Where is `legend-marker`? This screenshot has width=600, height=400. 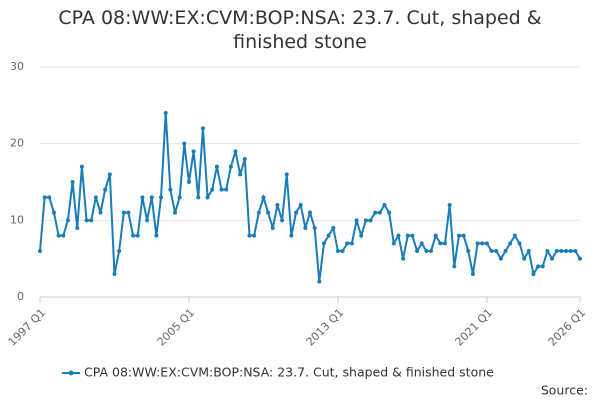 legend-marker is located at coordinates (71, 373).